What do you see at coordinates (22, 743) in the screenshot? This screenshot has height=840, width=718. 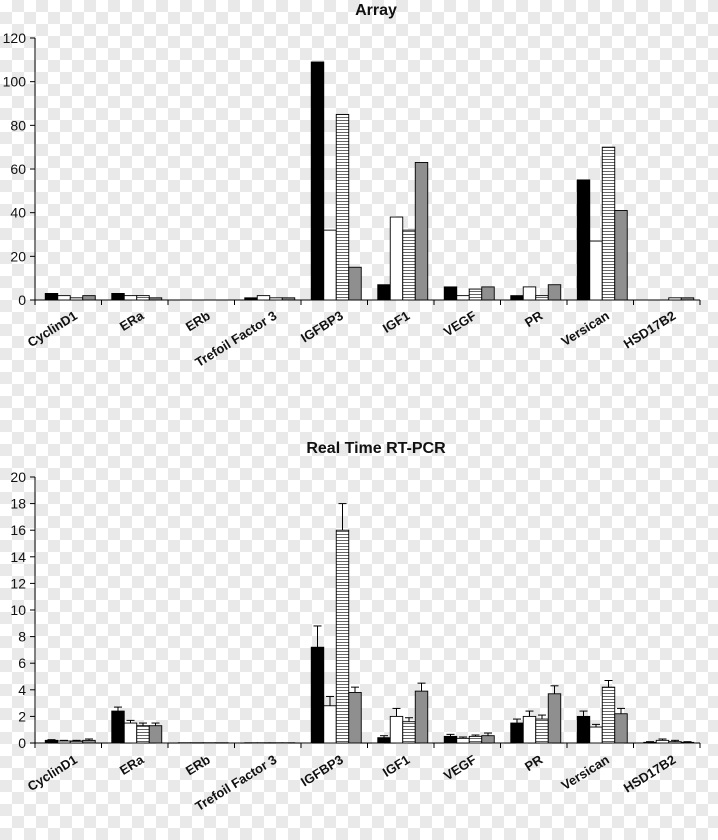 I see `rtpcr-y-tick-label: 0` at bounding box center [22, 743].